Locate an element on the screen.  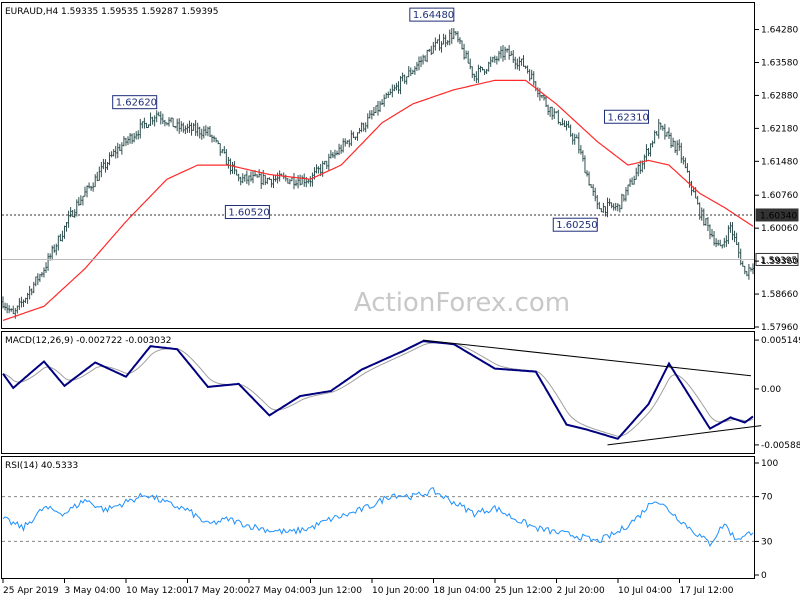
price-y-tick-label: 1.57960 is located at coordinates (779, 328).